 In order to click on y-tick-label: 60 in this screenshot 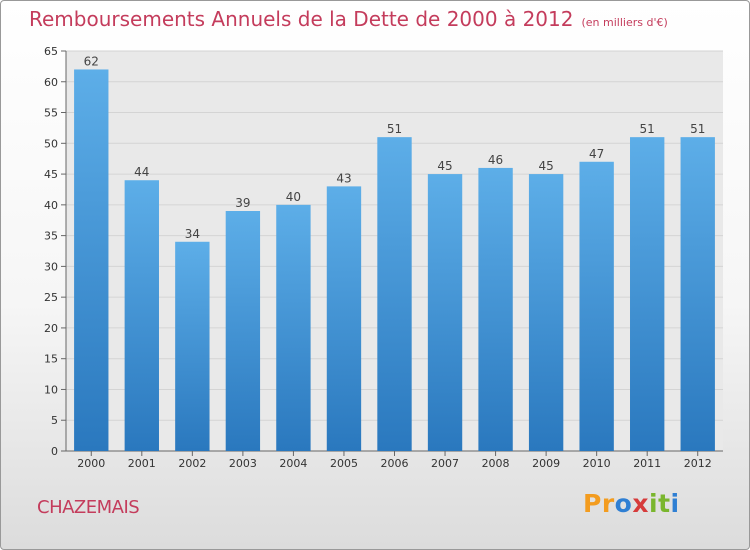, I will do `click(51, 82)`.